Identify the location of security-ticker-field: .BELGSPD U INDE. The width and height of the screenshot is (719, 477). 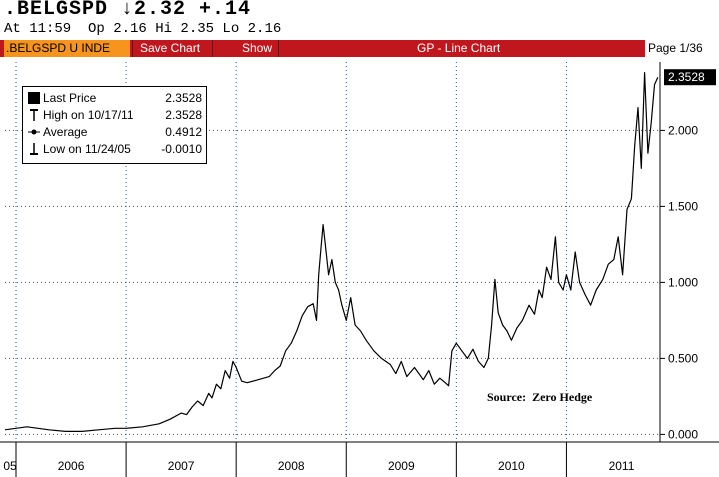
(67, 48).